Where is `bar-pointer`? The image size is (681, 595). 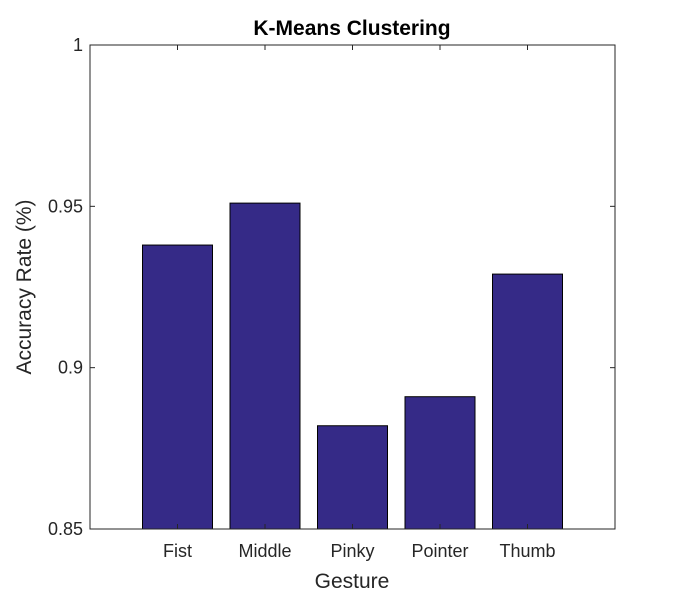 bar-pointer is located at coordinates (440, 463).